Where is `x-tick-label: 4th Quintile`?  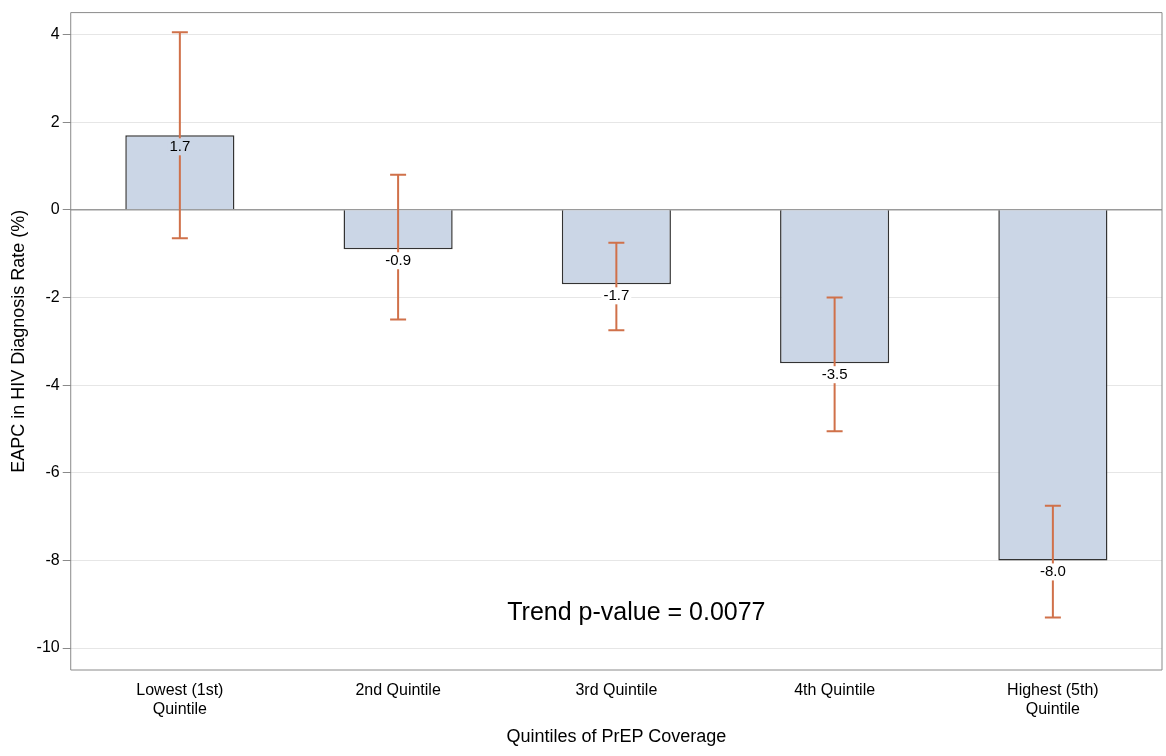 x-tick-label: 4th Quintile is located at coordinates (835, 690).